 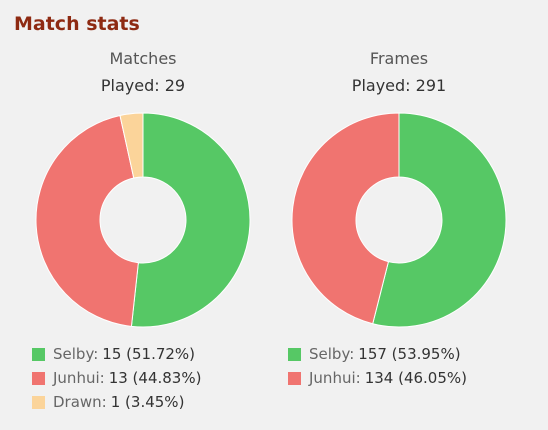 I want to click on played-total: 29, so click(x=175, y=85).